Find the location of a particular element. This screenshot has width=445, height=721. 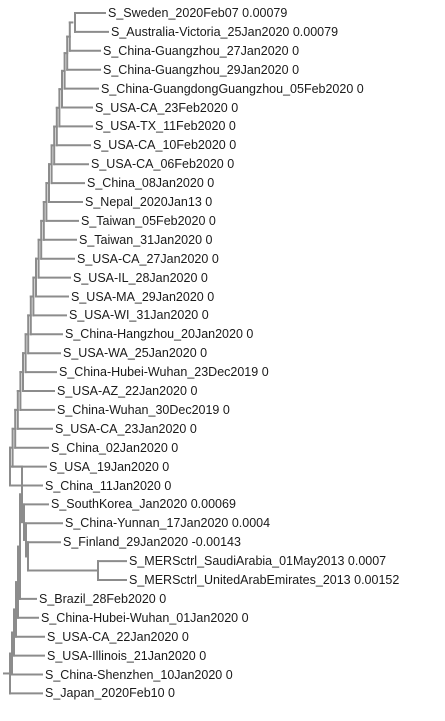

leaf-label: S_USA-WI_31Jan2020 0 is located at coordinates (139, 315).